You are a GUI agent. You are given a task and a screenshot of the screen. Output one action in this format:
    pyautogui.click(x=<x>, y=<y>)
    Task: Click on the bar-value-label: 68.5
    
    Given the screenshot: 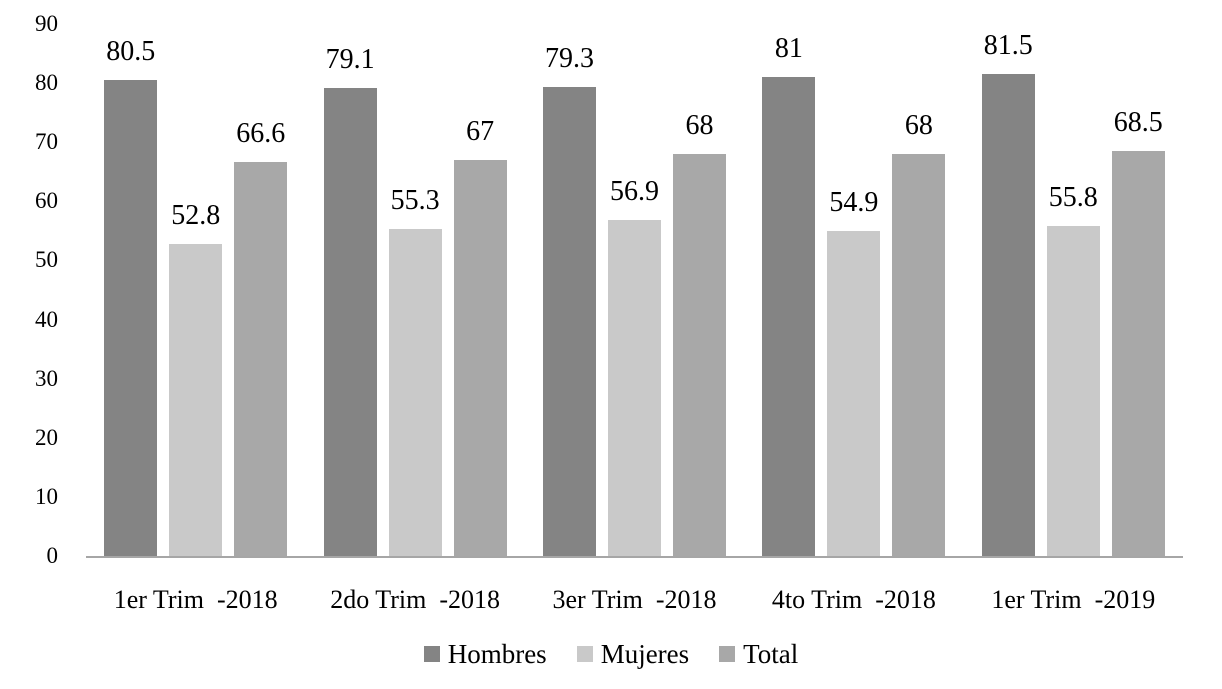 What is the action you would take?
    pyautogui.click(x=1138, y=123)
    